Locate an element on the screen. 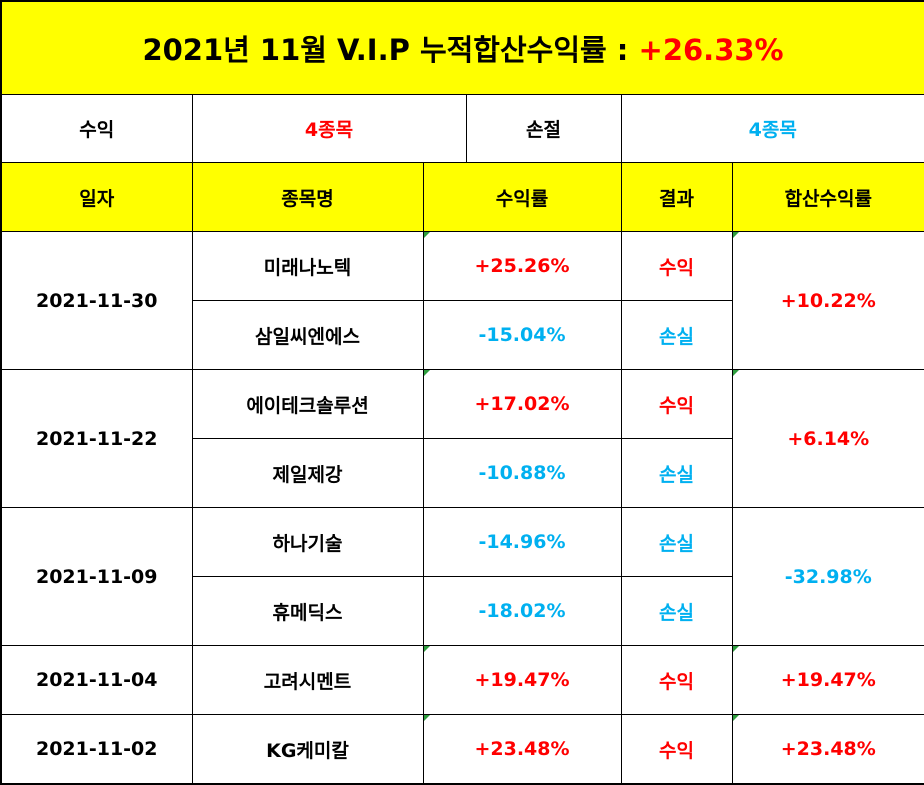  stock-name: 에이테크솔루션 is located at coordinates (307, 404).